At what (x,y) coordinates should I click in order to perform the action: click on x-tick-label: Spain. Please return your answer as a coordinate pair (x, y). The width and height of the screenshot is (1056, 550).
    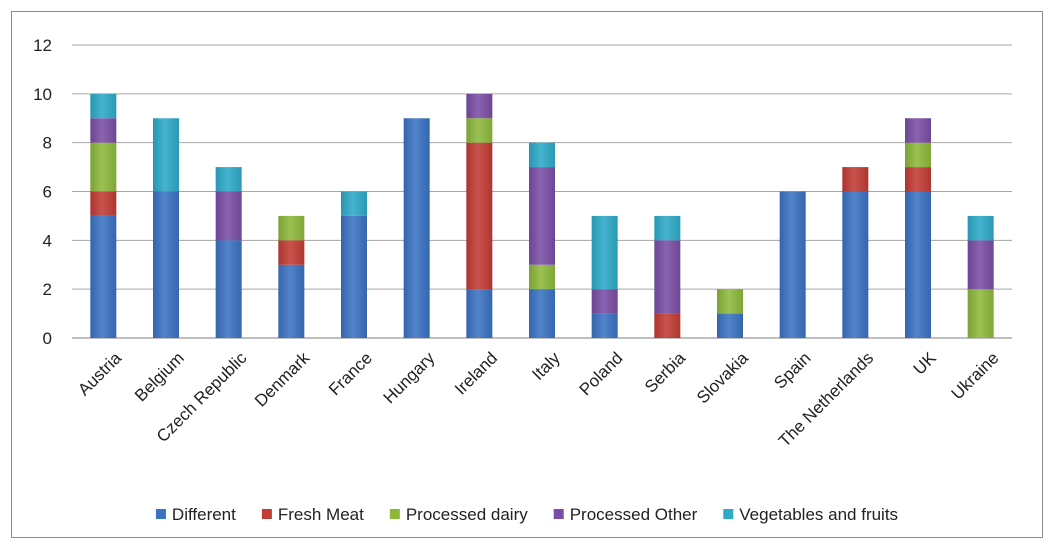
    Looking at the image, I should click on (792, 370).